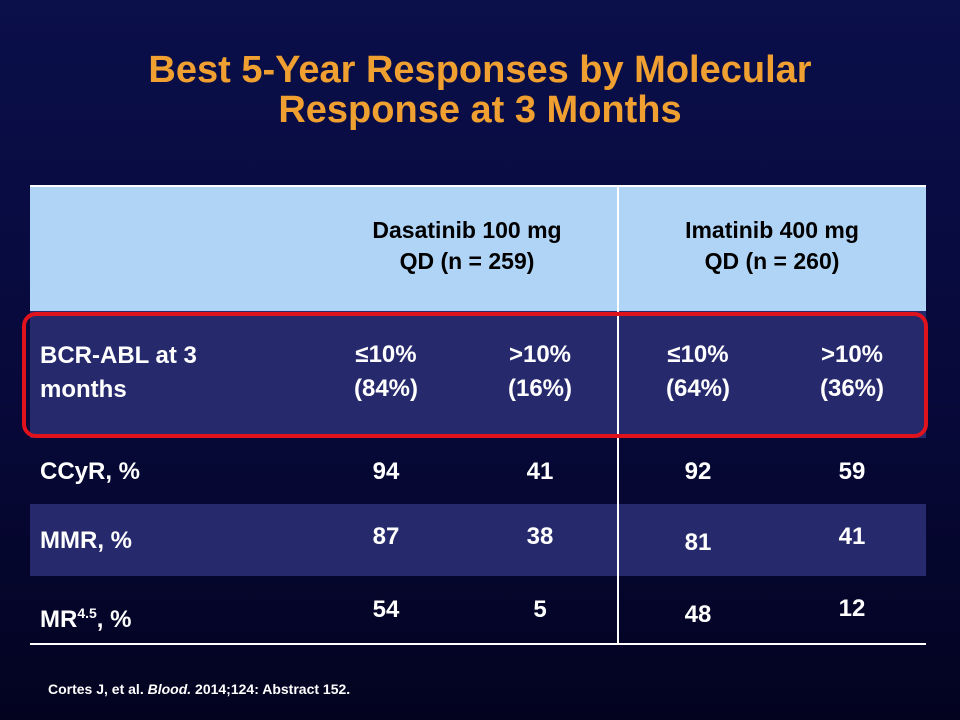  Describe the element at coordinates (540, 388) in the screenshot. I see `bcr-abl-cell-2-line2: (16%)` at that location.